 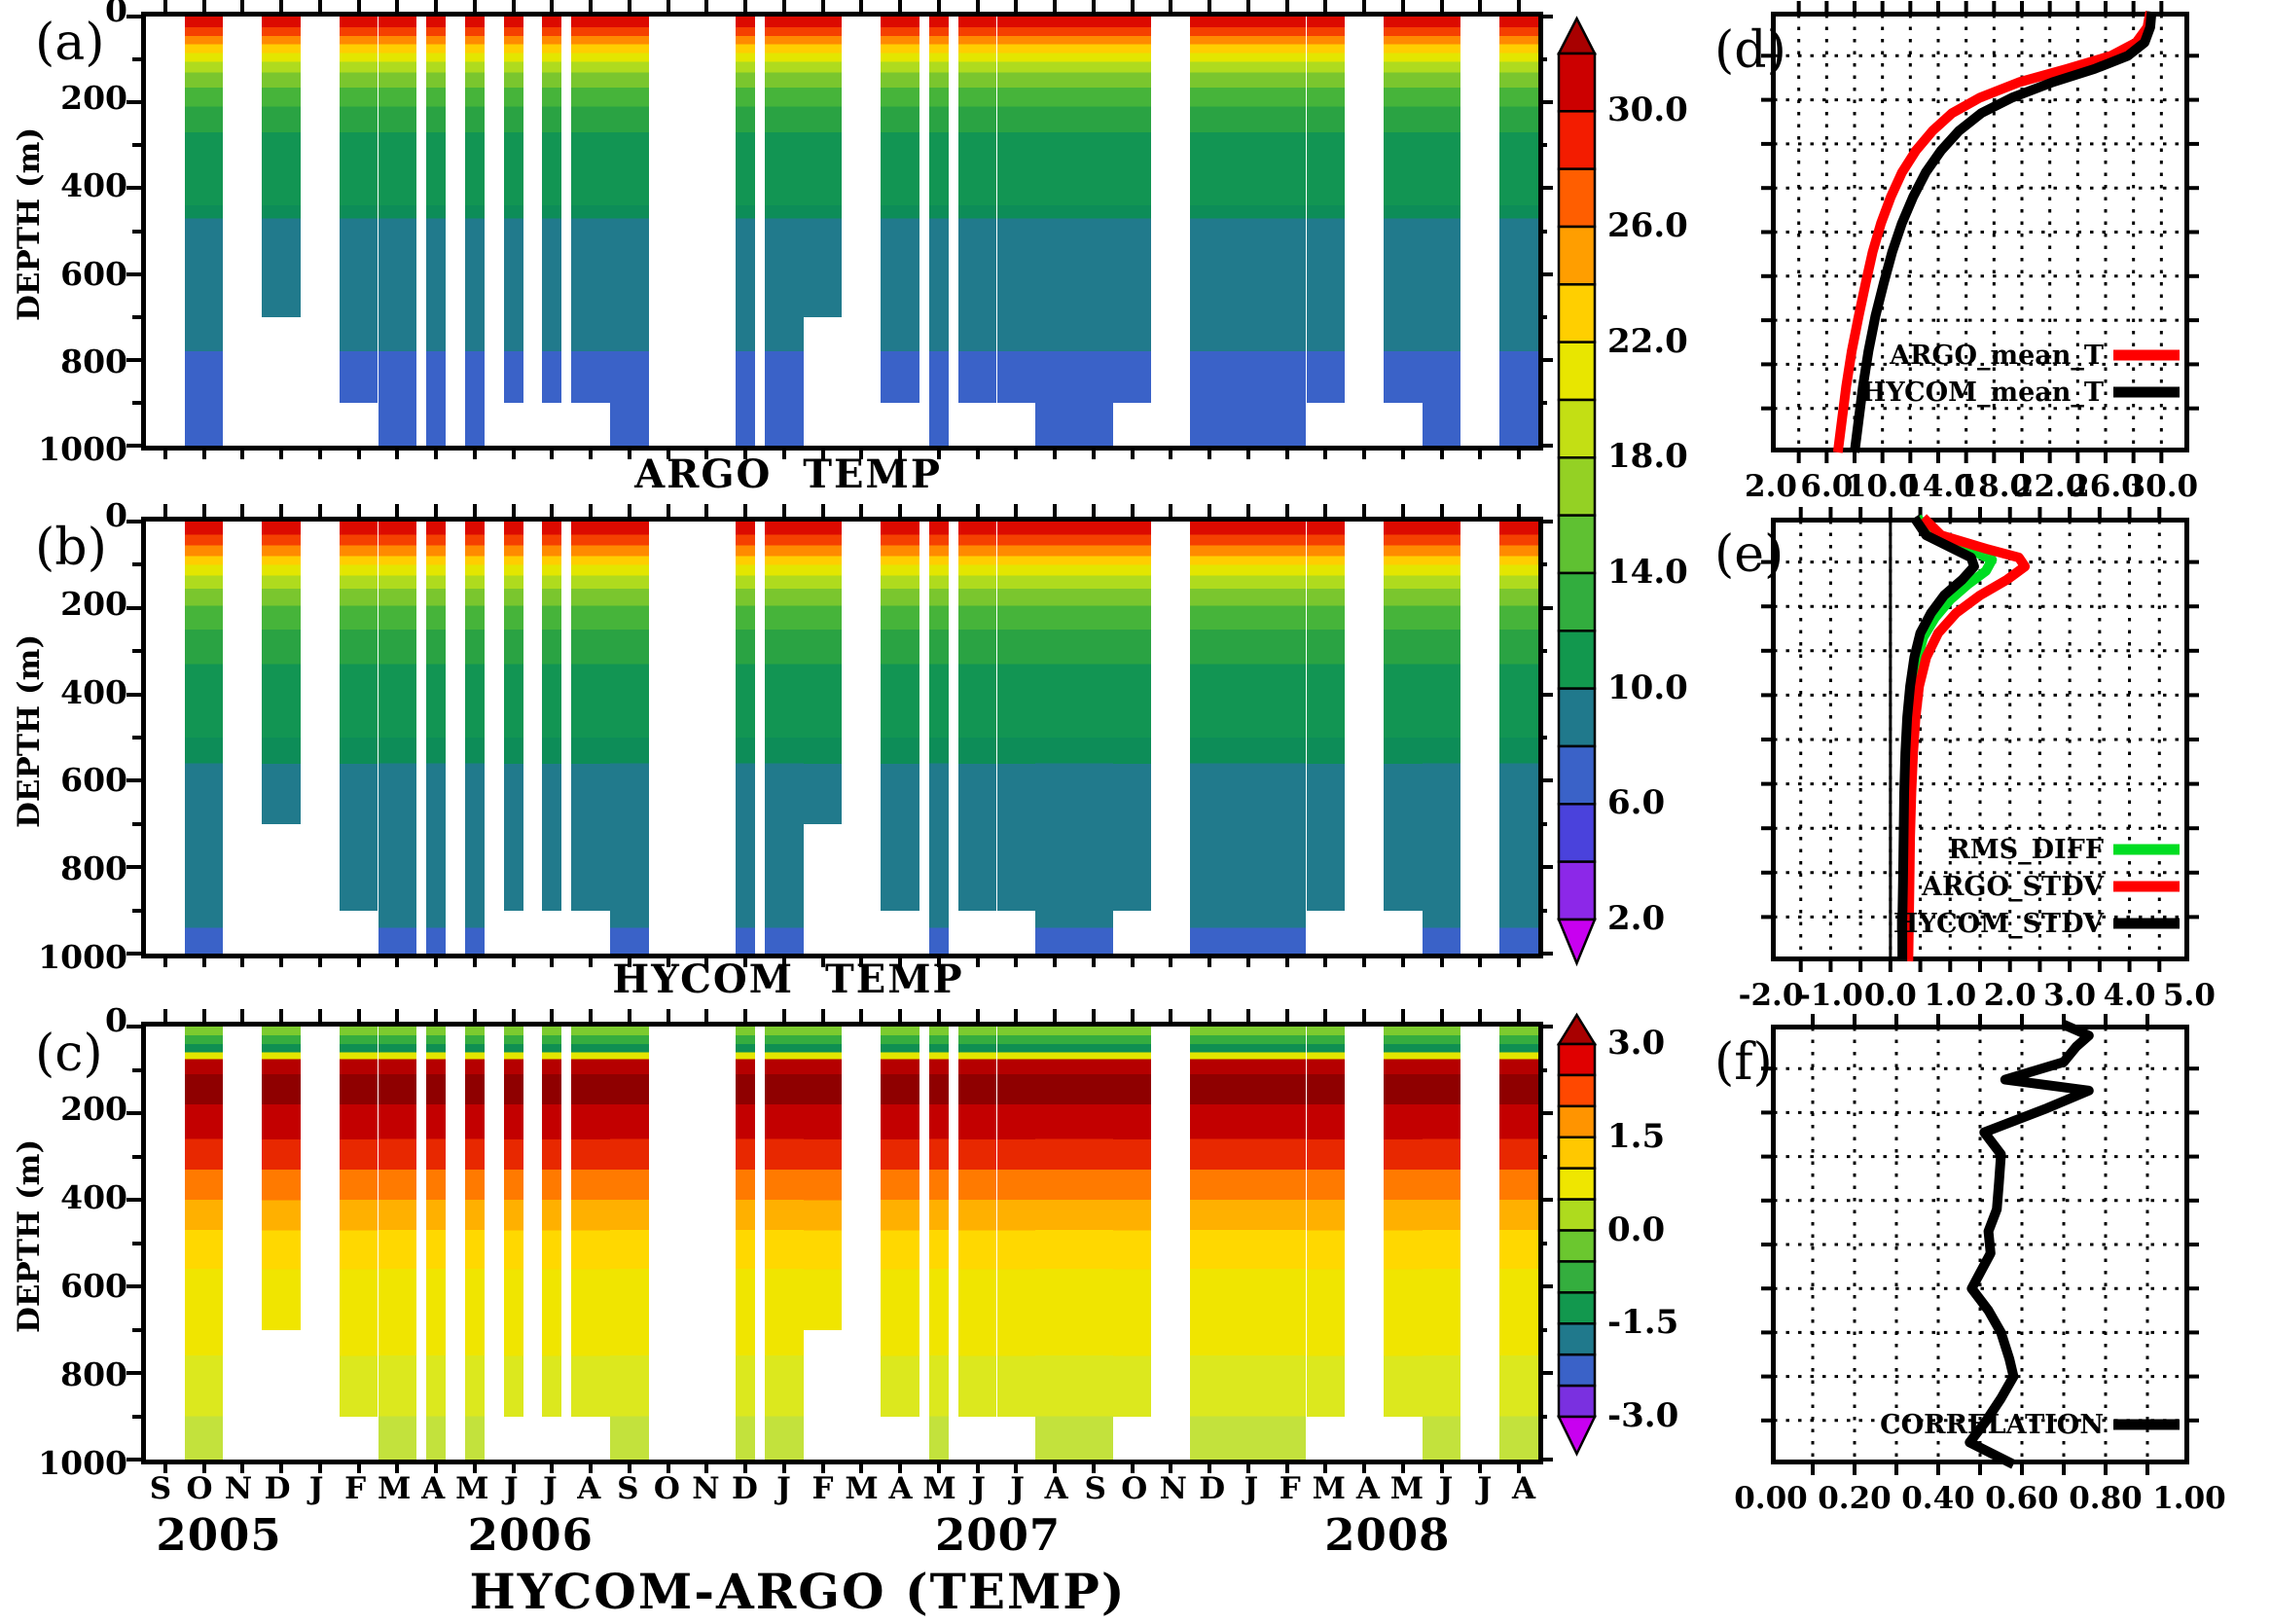 I want to click on x-tick-label: 4.0, so click(x=2129, y=995).